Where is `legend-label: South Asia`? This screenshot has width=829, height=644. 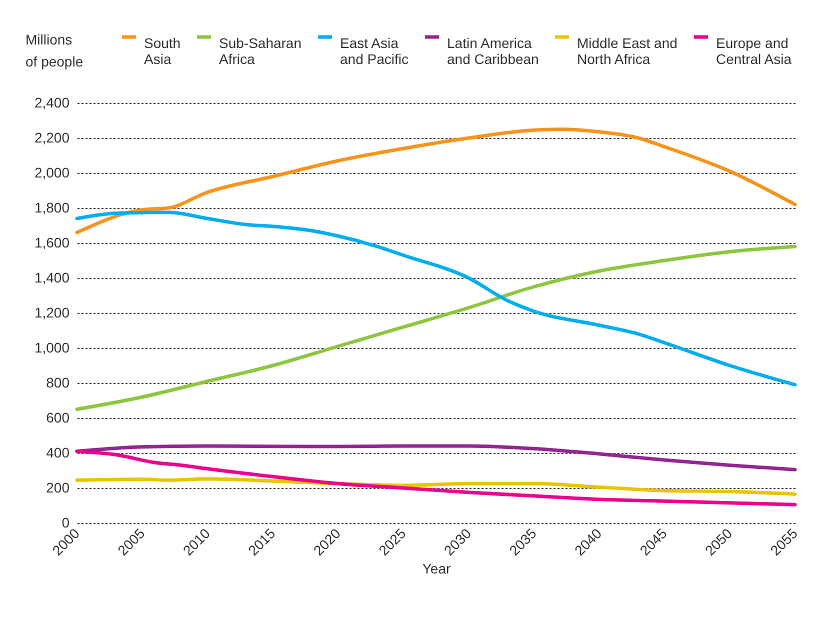 legend-label: South Asia is located at coordinates (162, 51).